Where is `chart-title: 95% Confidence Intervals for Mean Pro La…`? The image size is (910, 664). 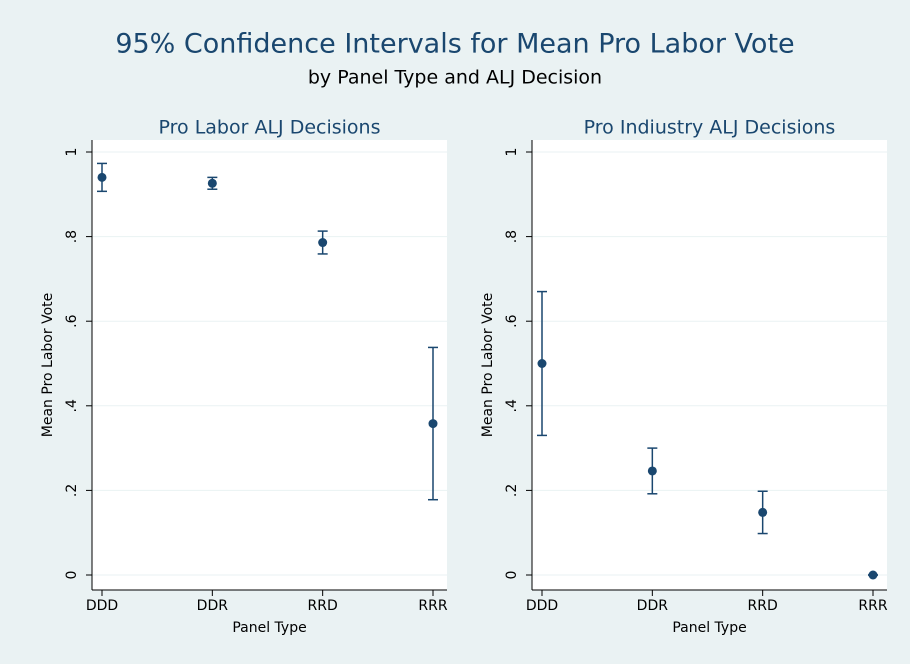 chart-title: 95% Confidence Intervals for Mean Pro La… is located at coordinates (454, 44).